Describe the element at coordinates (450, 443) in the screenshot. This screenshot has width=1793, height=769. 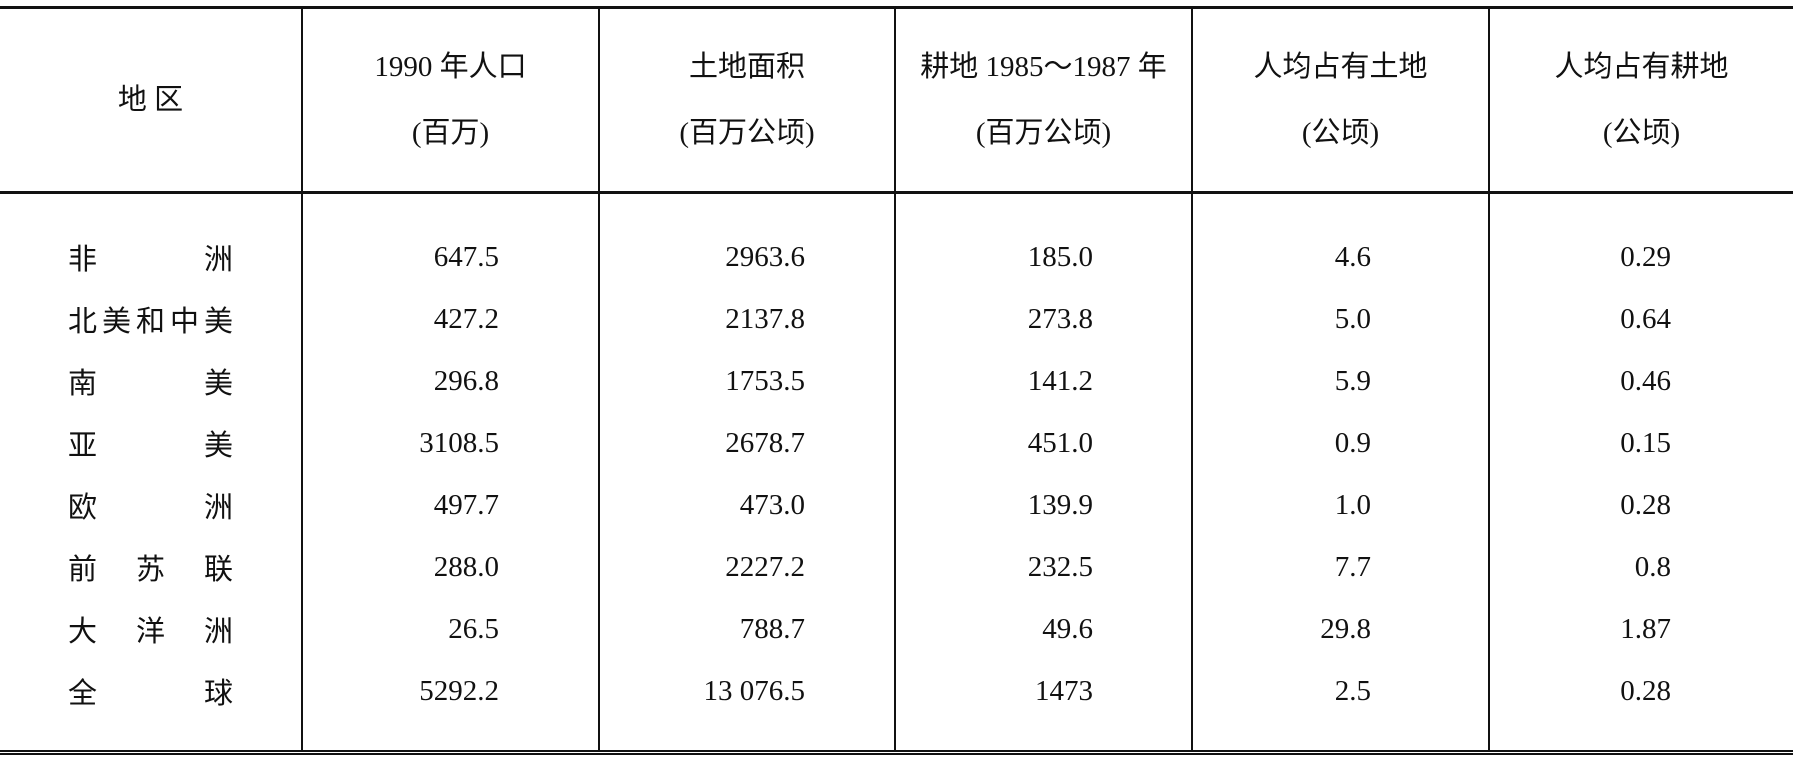
I see `value-cell: 3108.5` at that location.